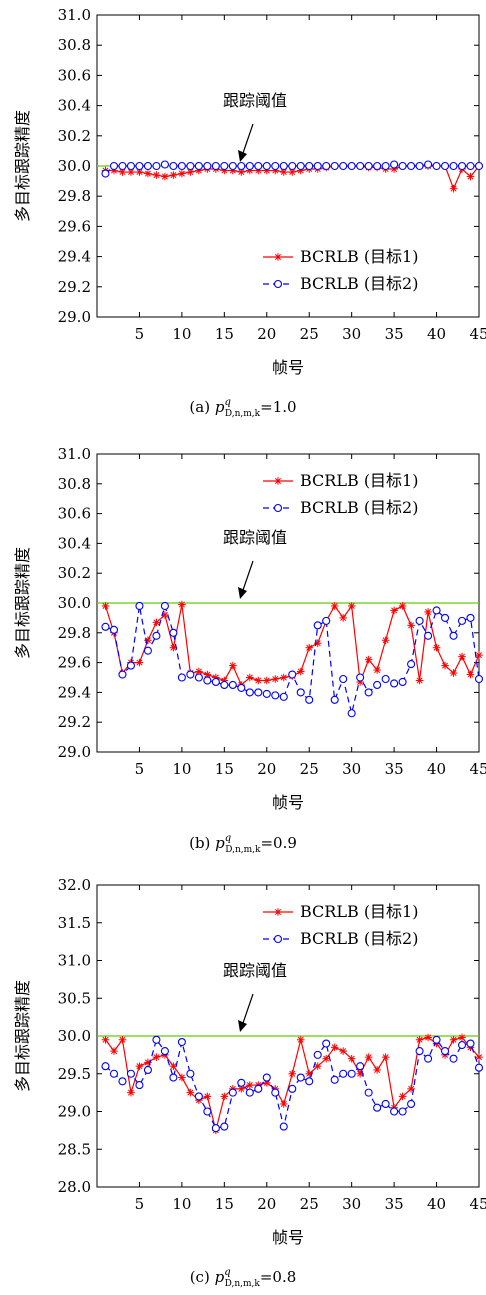 Image resolution: width=486 pixels, height=1295 pixels. I want to click on legend-label-target1: BCRLB (目标1), so click(359, 256).